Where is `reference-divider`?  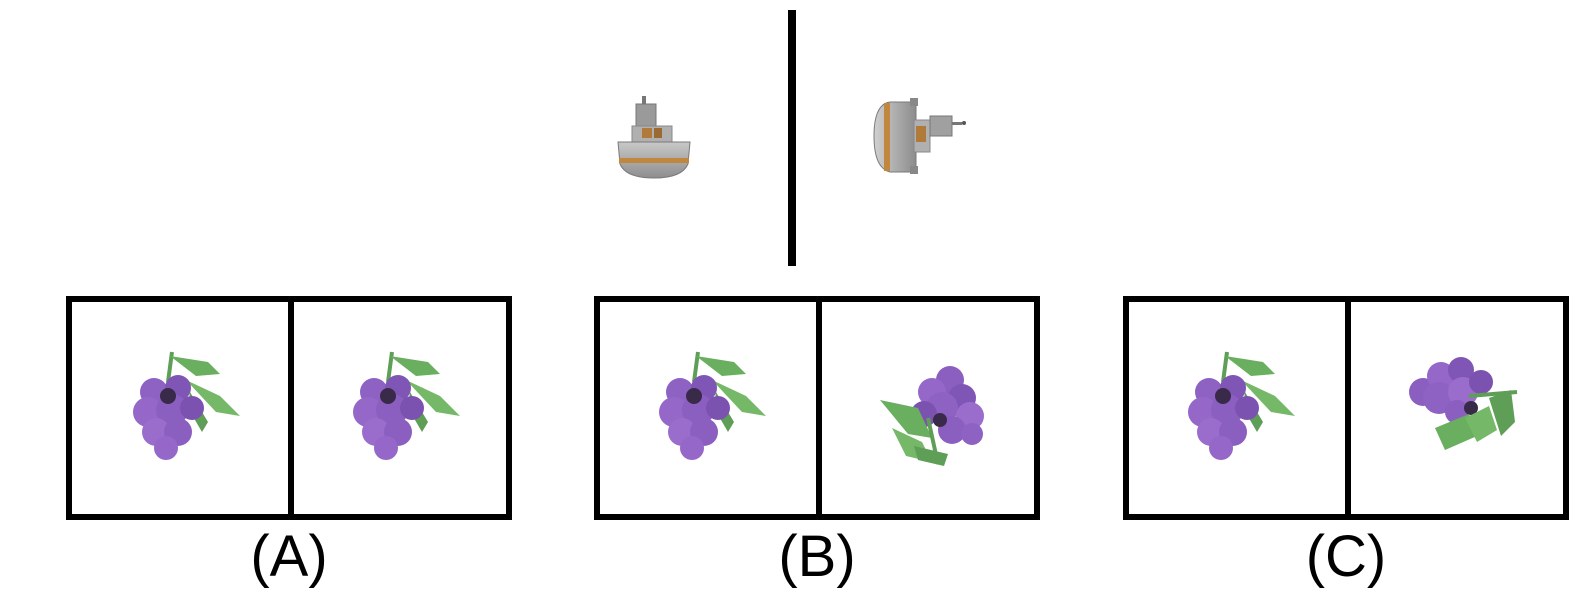 reference-divider is located at coordinates (792, 138).